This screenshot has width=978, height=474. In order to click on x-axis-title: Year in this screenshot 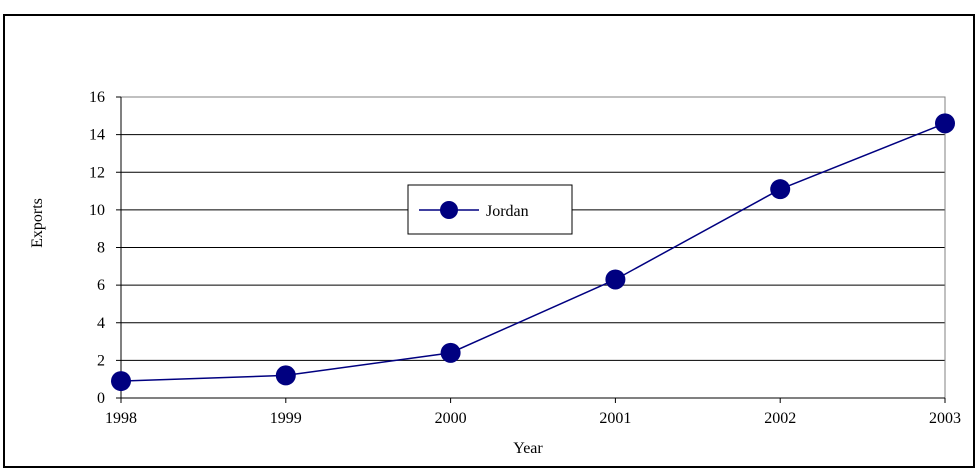, I will do `click(528, 448)`.